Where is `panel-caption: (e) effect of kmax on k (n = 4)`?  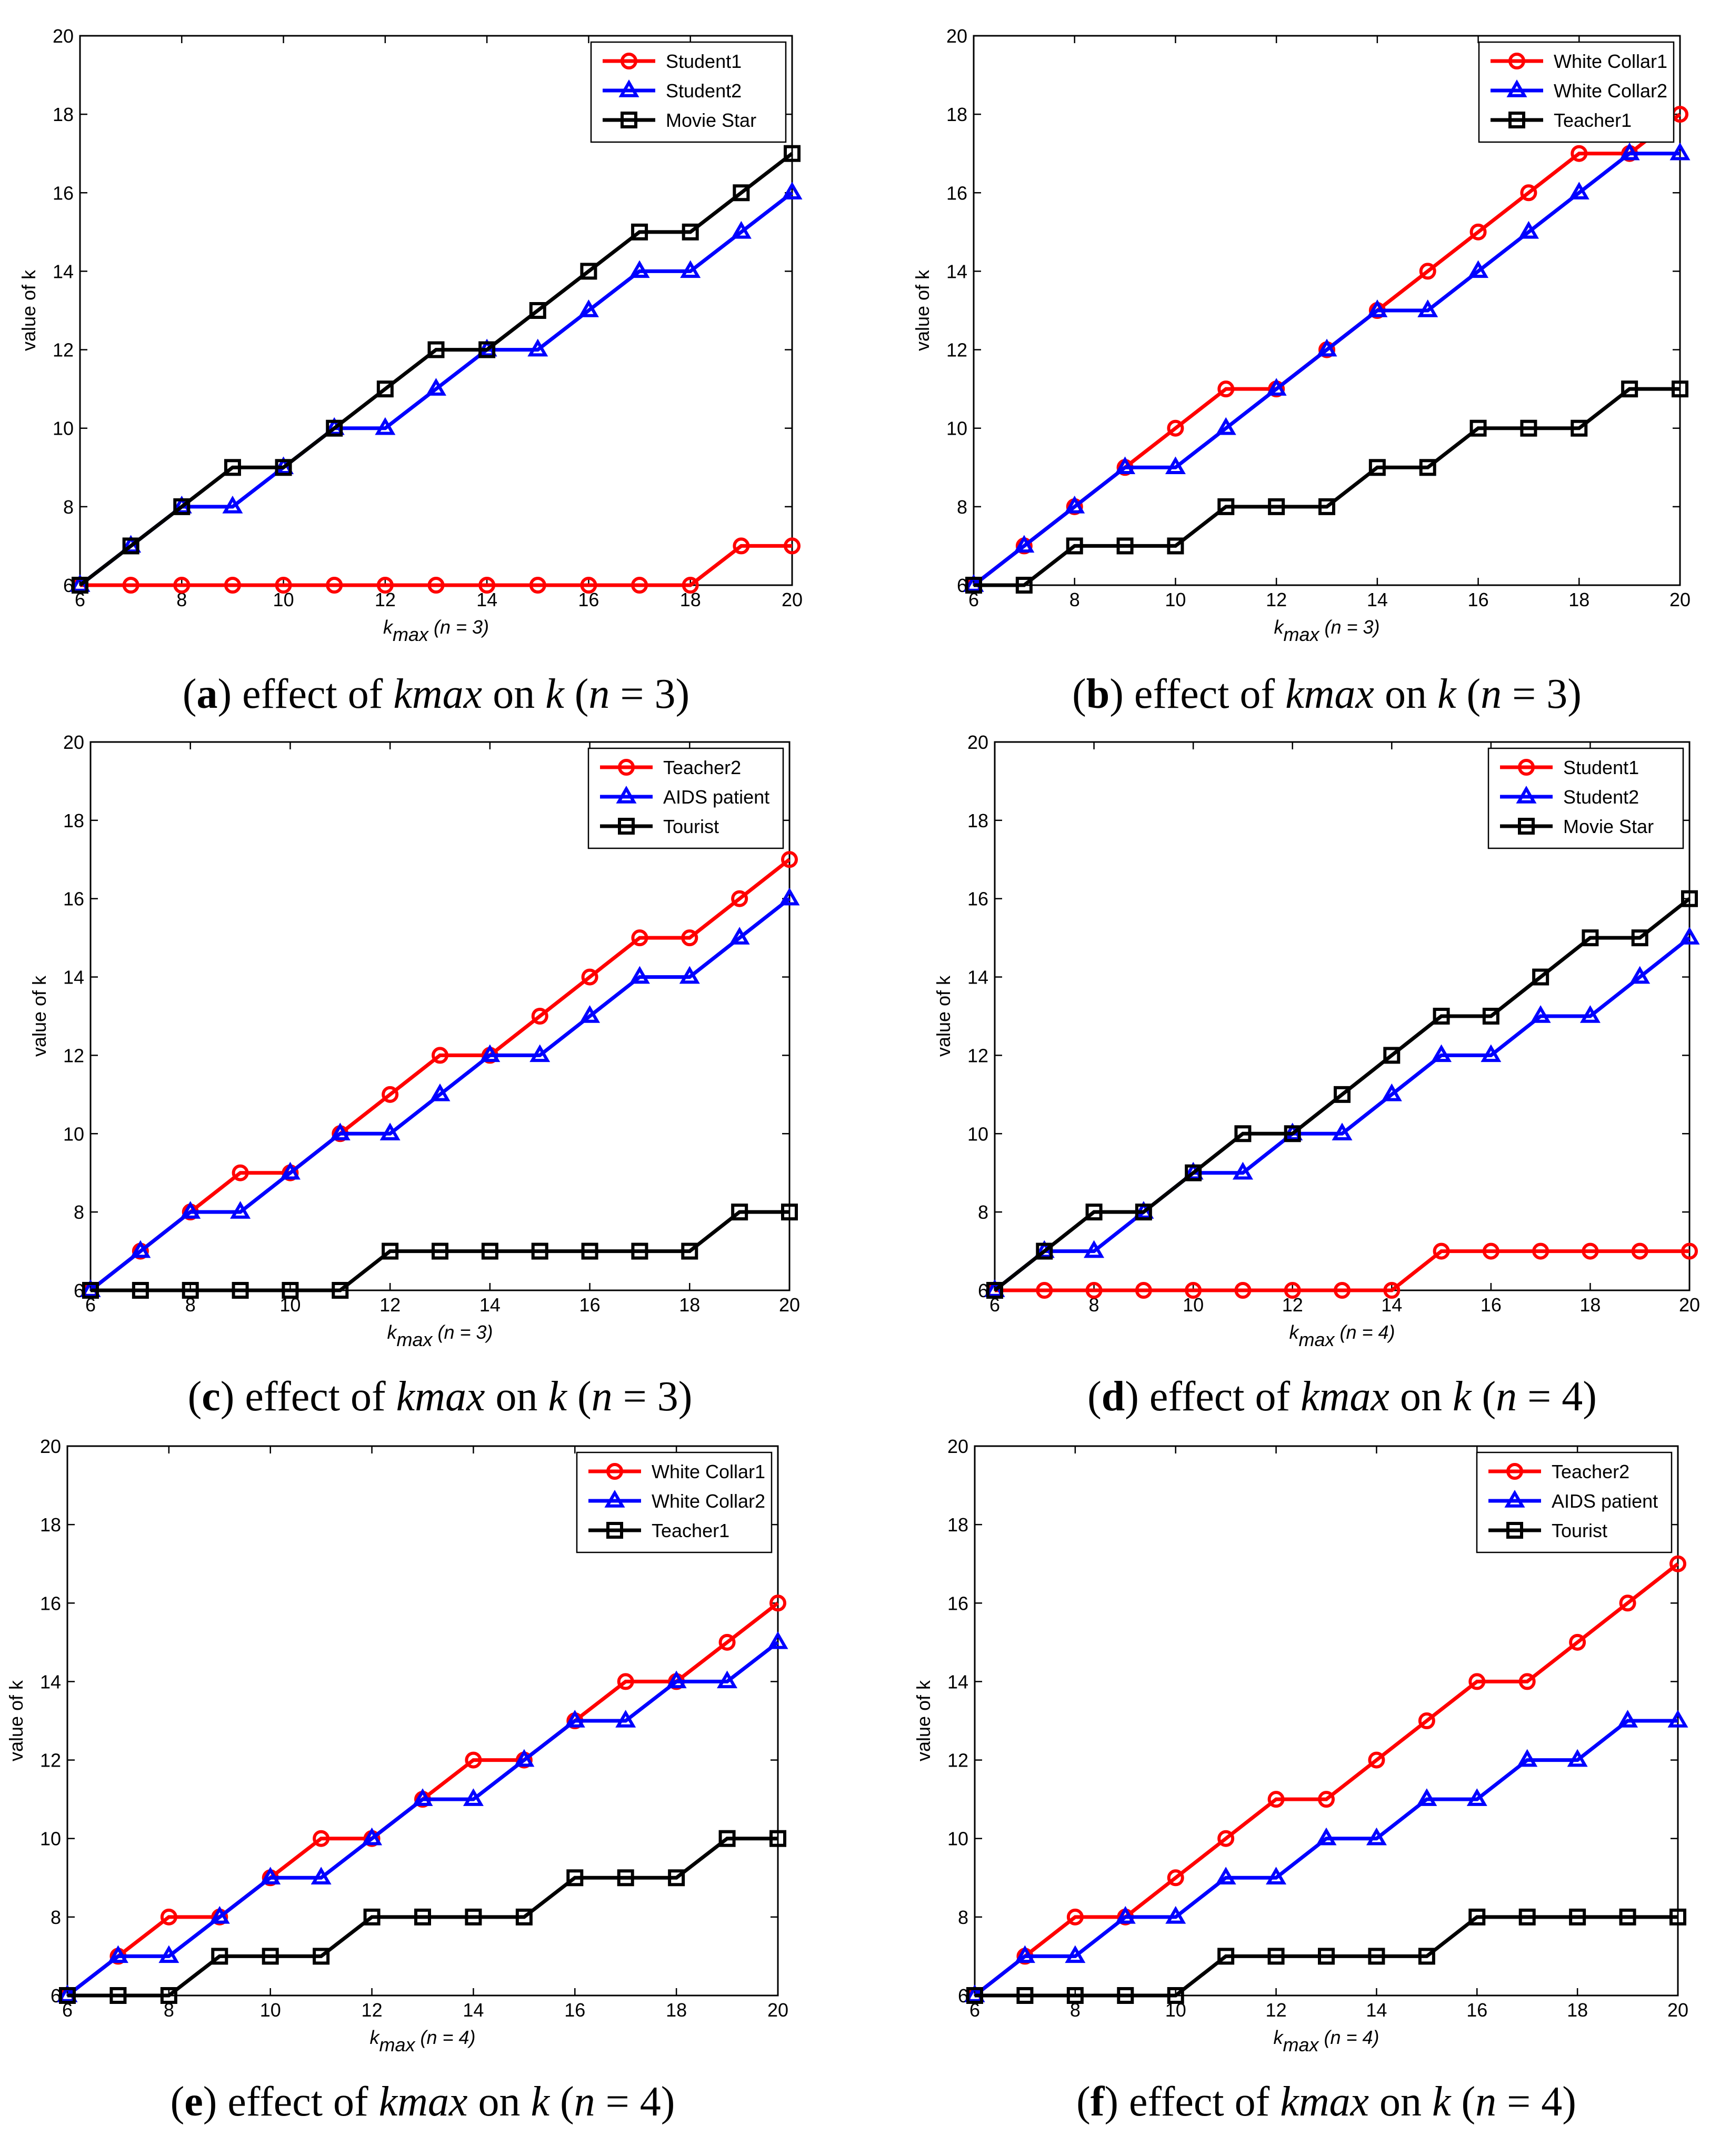
panel-caption: (e) effect of kmax on k (n = 4) is located at coordinates (423, 2102).